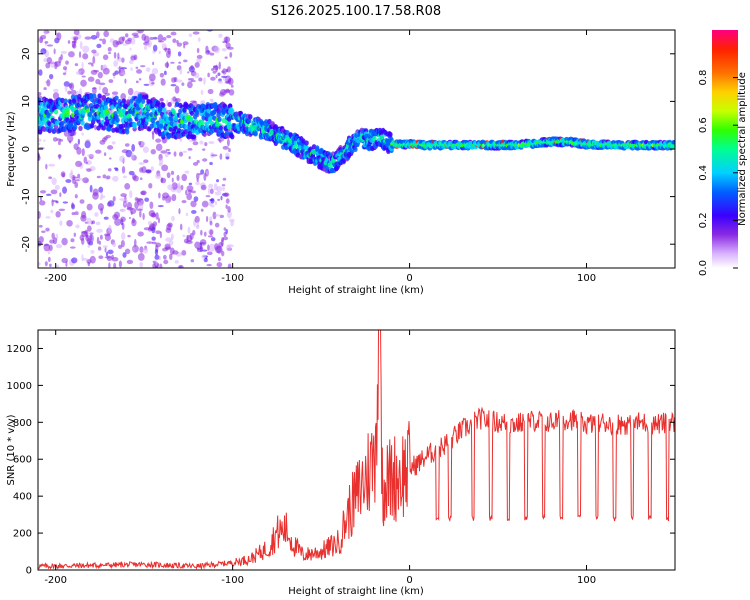 This screenshot has width=750, height=600. Describe the element at coordinates (586, 278) in the screenshot. I see `x-tick-label: 100` at that location.